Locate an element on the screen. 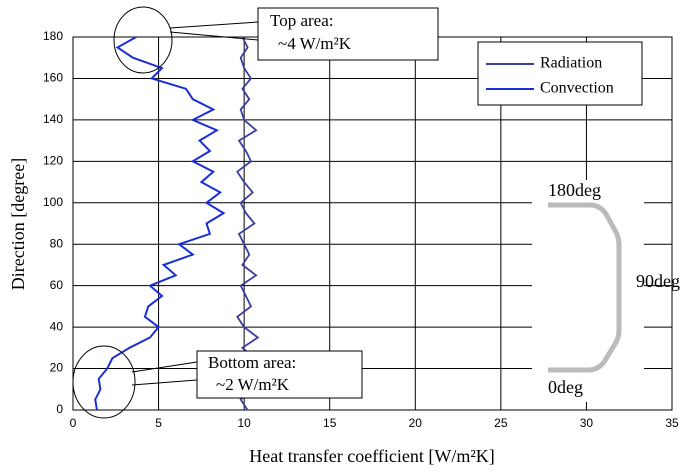  y-tick-label: 140 is located at coordinates (53, 119).